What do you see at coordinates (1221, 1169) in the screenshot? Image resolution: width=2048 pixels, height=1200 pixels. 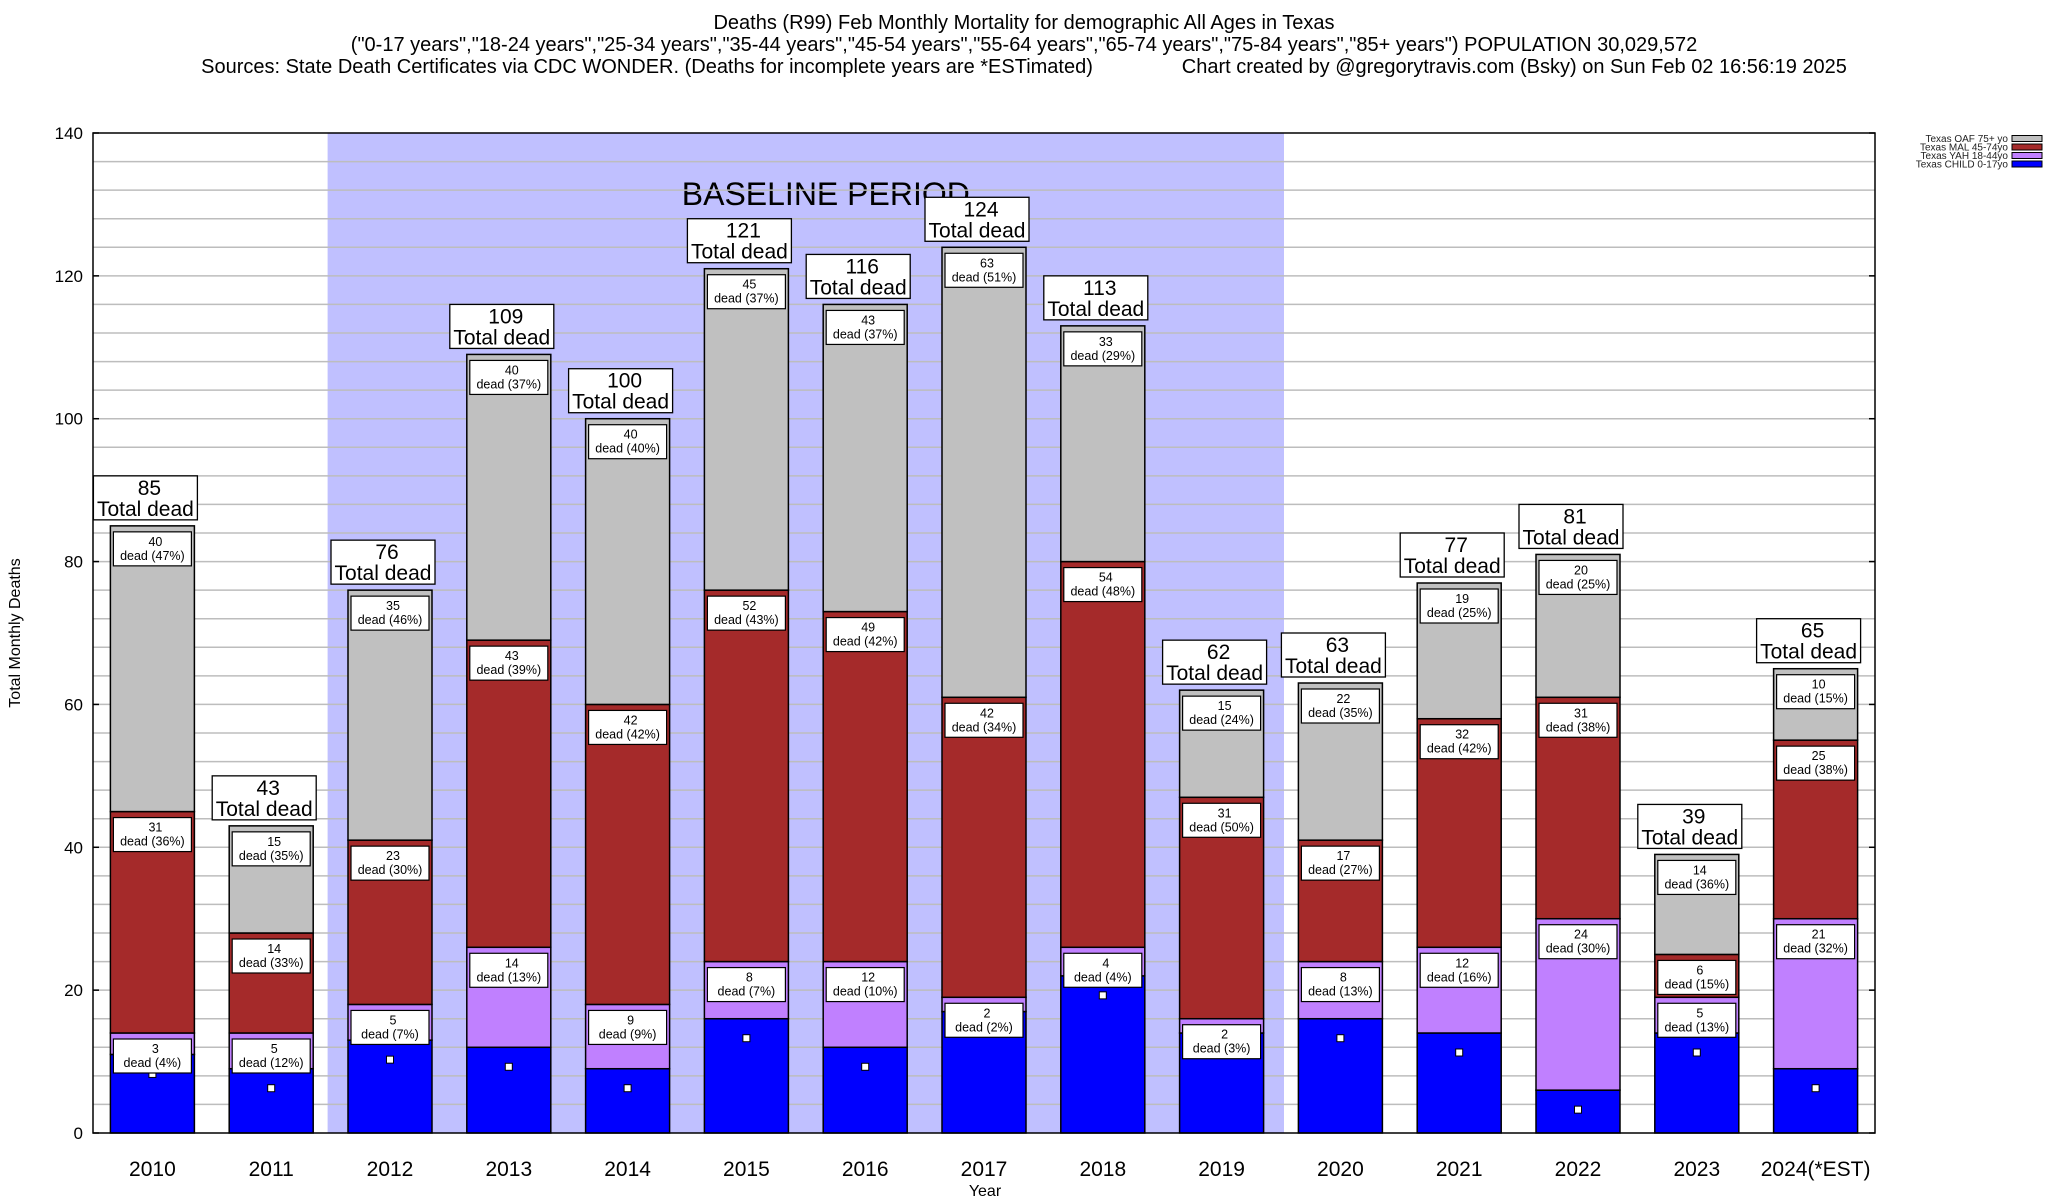 I see `x-tick-label: 2019` at bounding box center [1221, 1169].